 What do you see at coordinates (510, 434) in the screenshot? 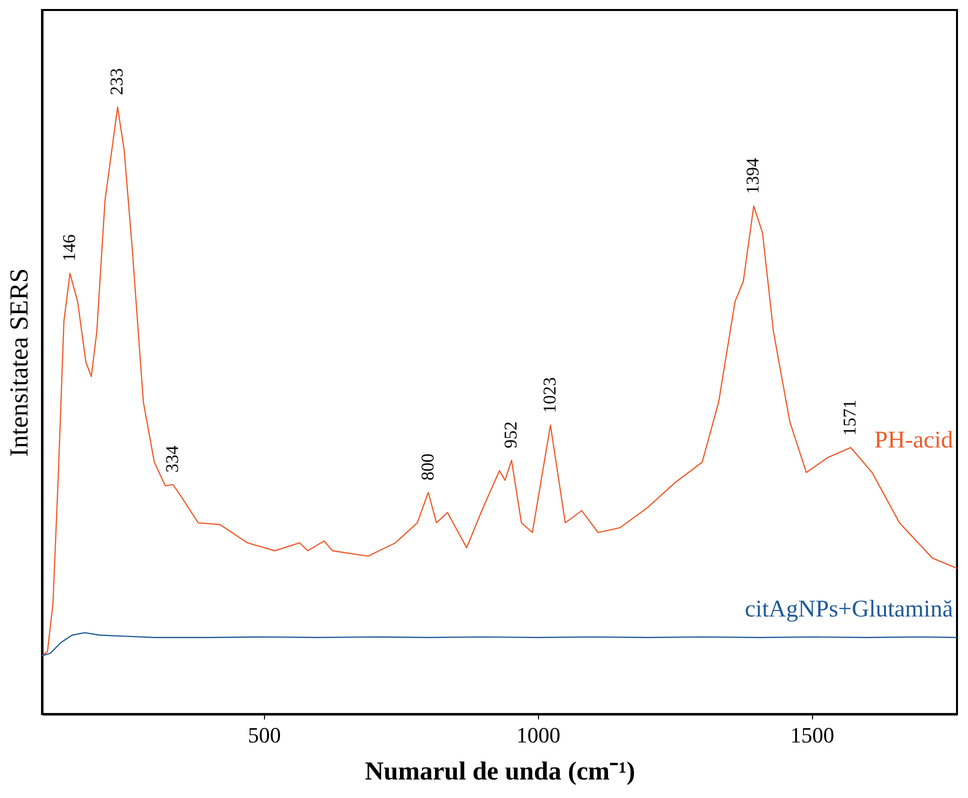
I see `annotation: 952` at bounding box center [510, 434].